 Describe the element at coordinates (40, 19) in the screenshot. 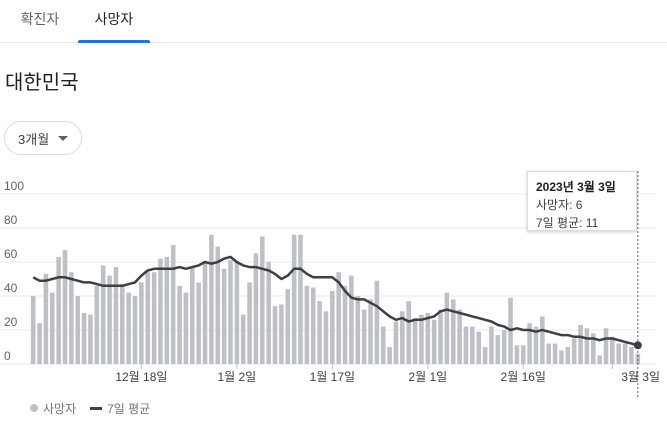

I see `tab-cases: 확진자` at that location.